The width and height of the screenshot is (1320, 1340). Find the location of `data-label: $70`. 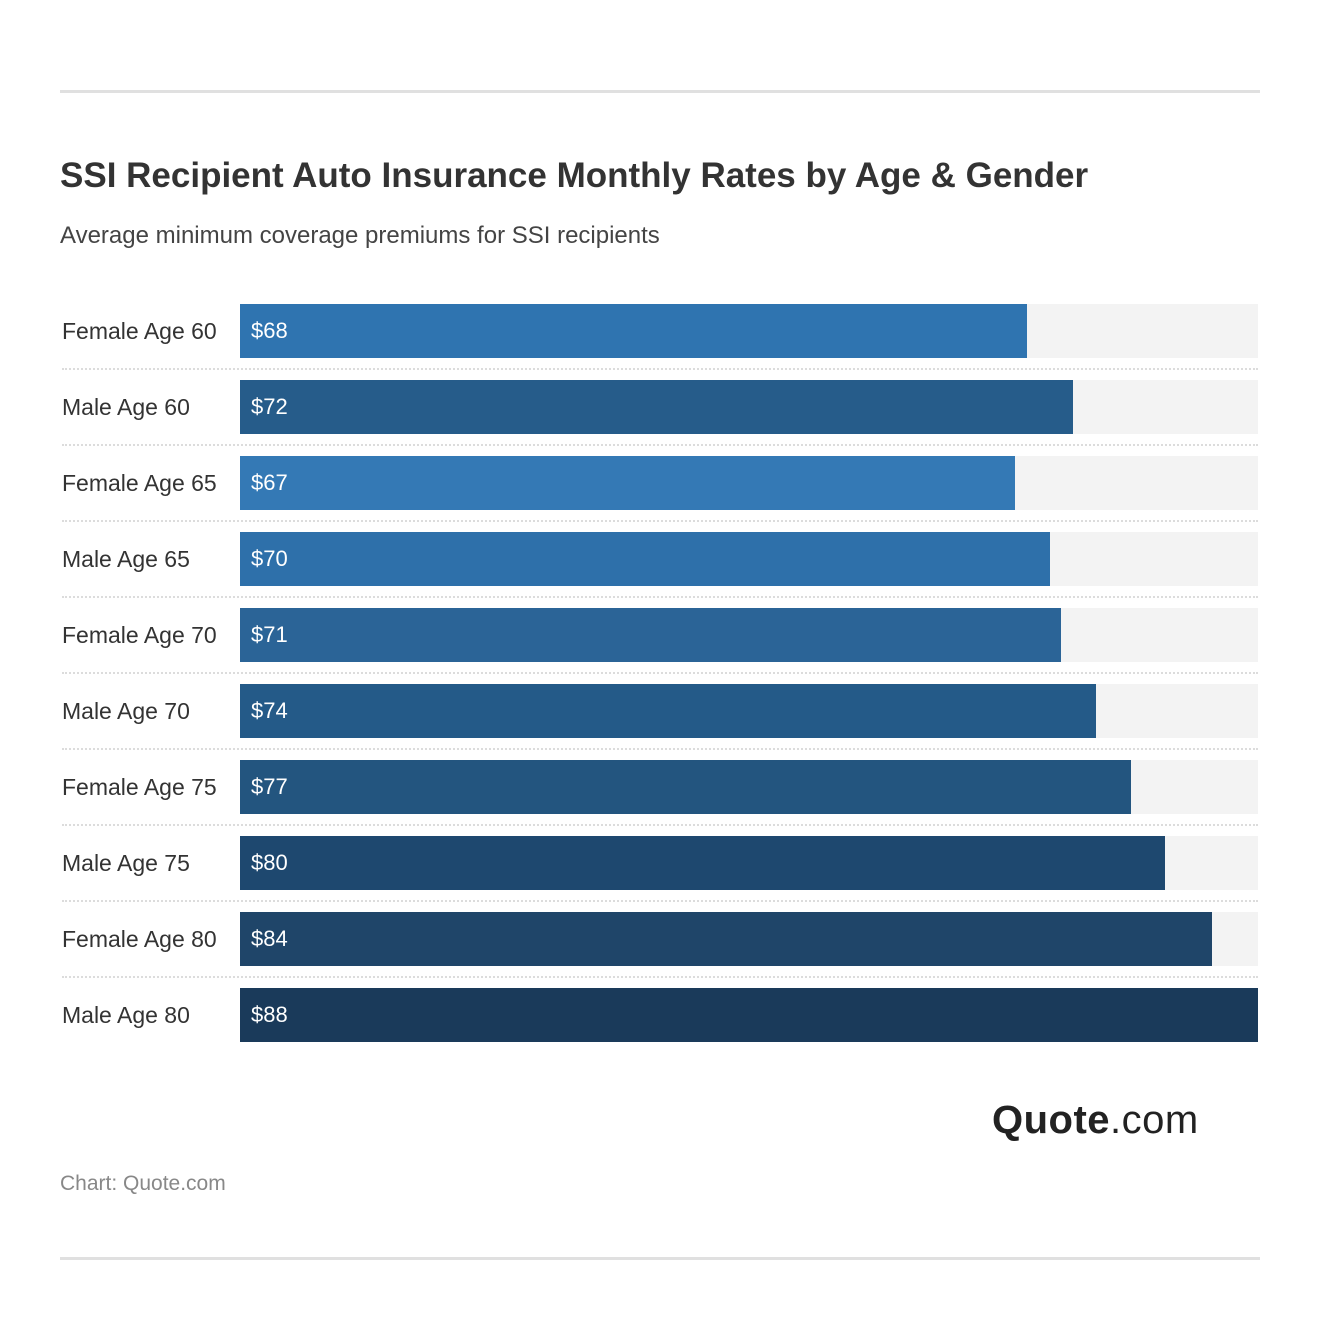

data-label: $70 is located at coordinates (269, 558).